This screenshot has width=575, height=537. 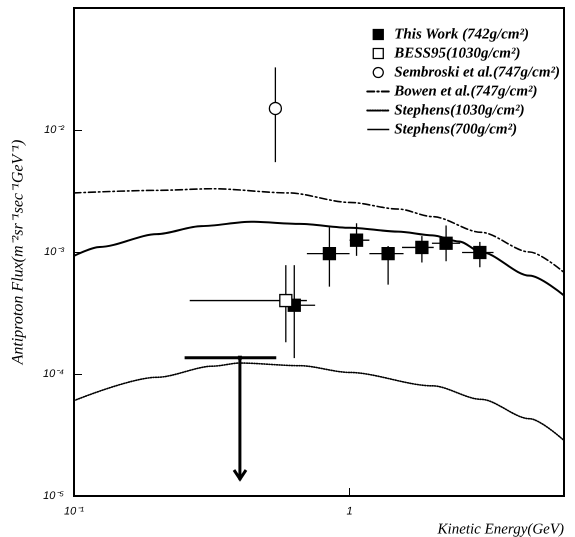 I want to click on legend-label: Sembroski et al.(747g/cm²), so click(x=477, y=72).